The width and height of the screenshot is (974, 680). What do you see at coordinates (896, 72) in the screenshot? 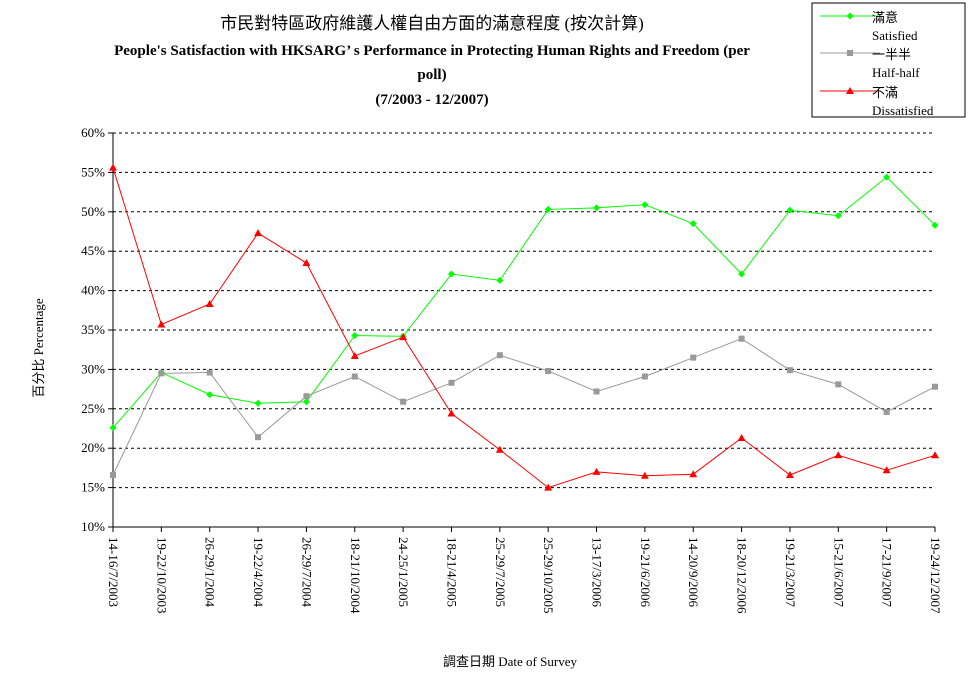
I see `legend-label-en: Half-half` at bounding box center [896, 72].